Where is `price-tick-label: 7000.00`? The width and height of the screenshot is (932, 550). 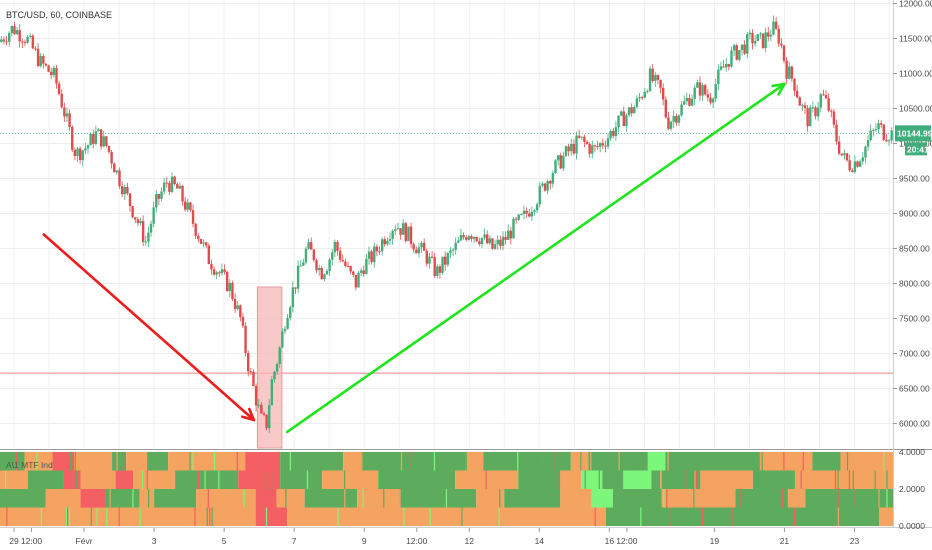 price-tick-label: 7000.00 is located at coordinates (914, 354).